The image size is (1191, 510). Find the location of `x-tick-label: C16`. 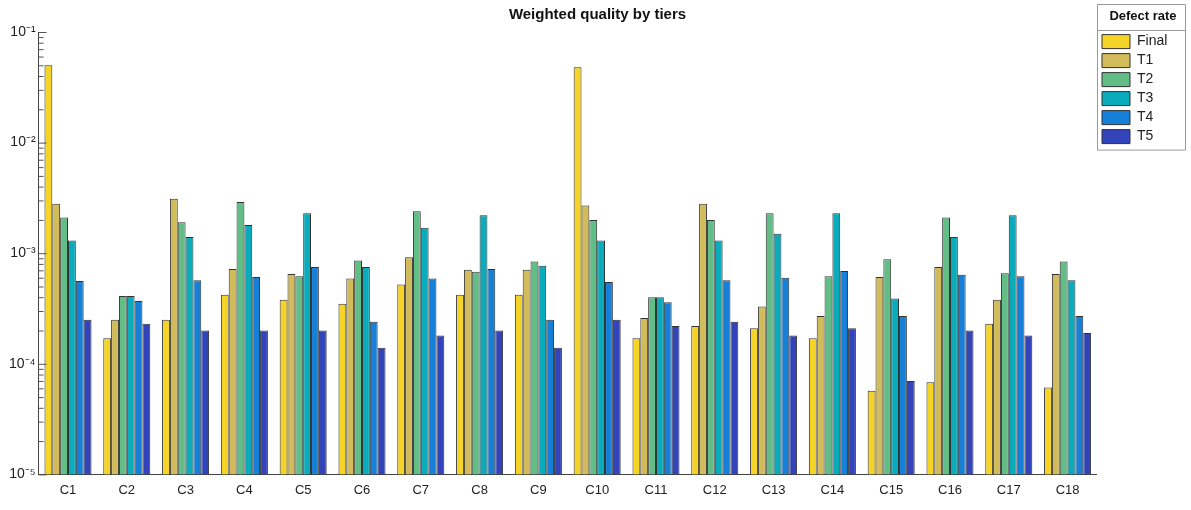

x-tick-label: C16 is located at coordinates (950, 489).